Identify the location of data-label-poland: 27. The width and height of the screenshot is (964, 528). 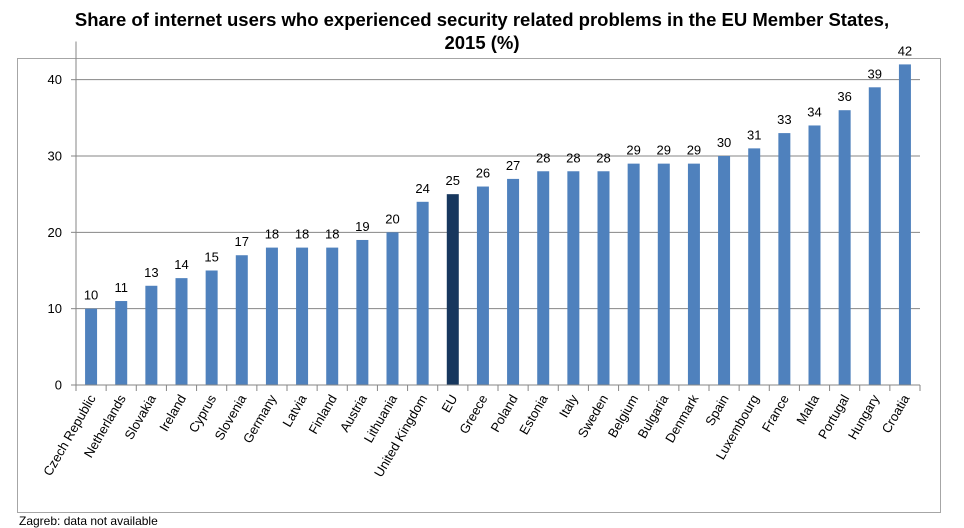
(513, 165).